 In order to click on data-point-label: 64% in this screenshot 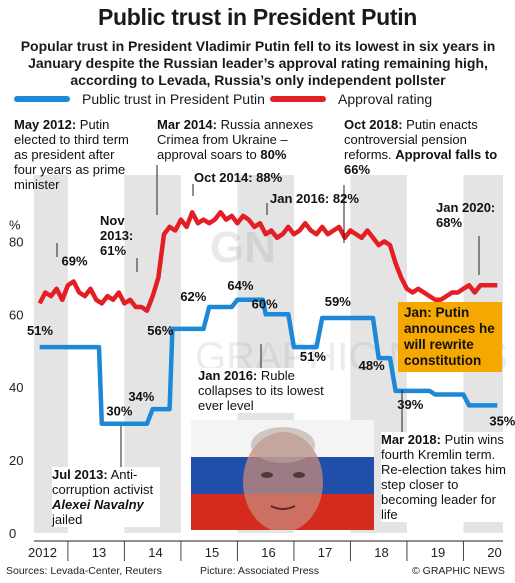, I will do `click(240, 285)`.